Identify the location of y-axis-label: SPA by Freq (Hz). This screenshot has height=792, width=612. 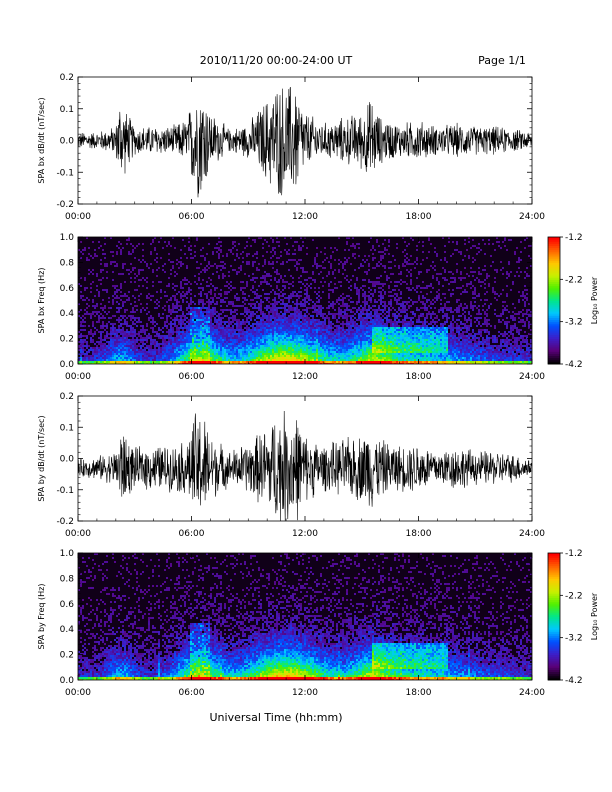
(41, 617).